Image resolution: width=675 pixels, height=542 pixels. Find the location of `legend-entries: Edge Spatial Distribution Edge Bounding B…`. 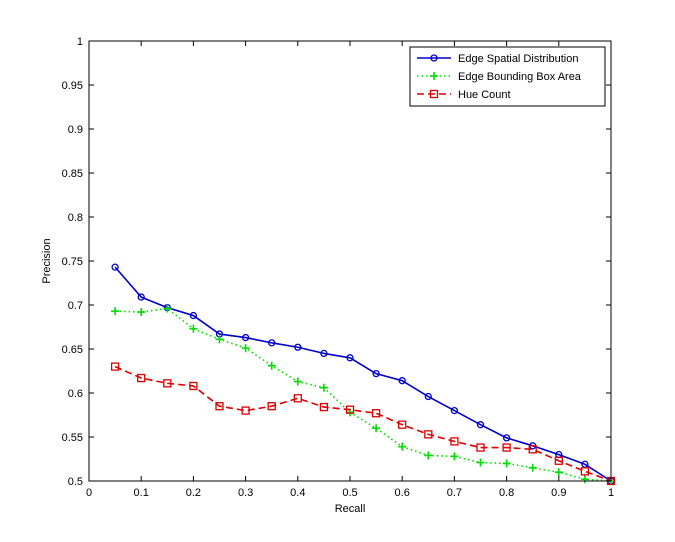

legend-entries: Edge Spatial Distribution Edge Bounding B… is located at coordinates (499, 77).